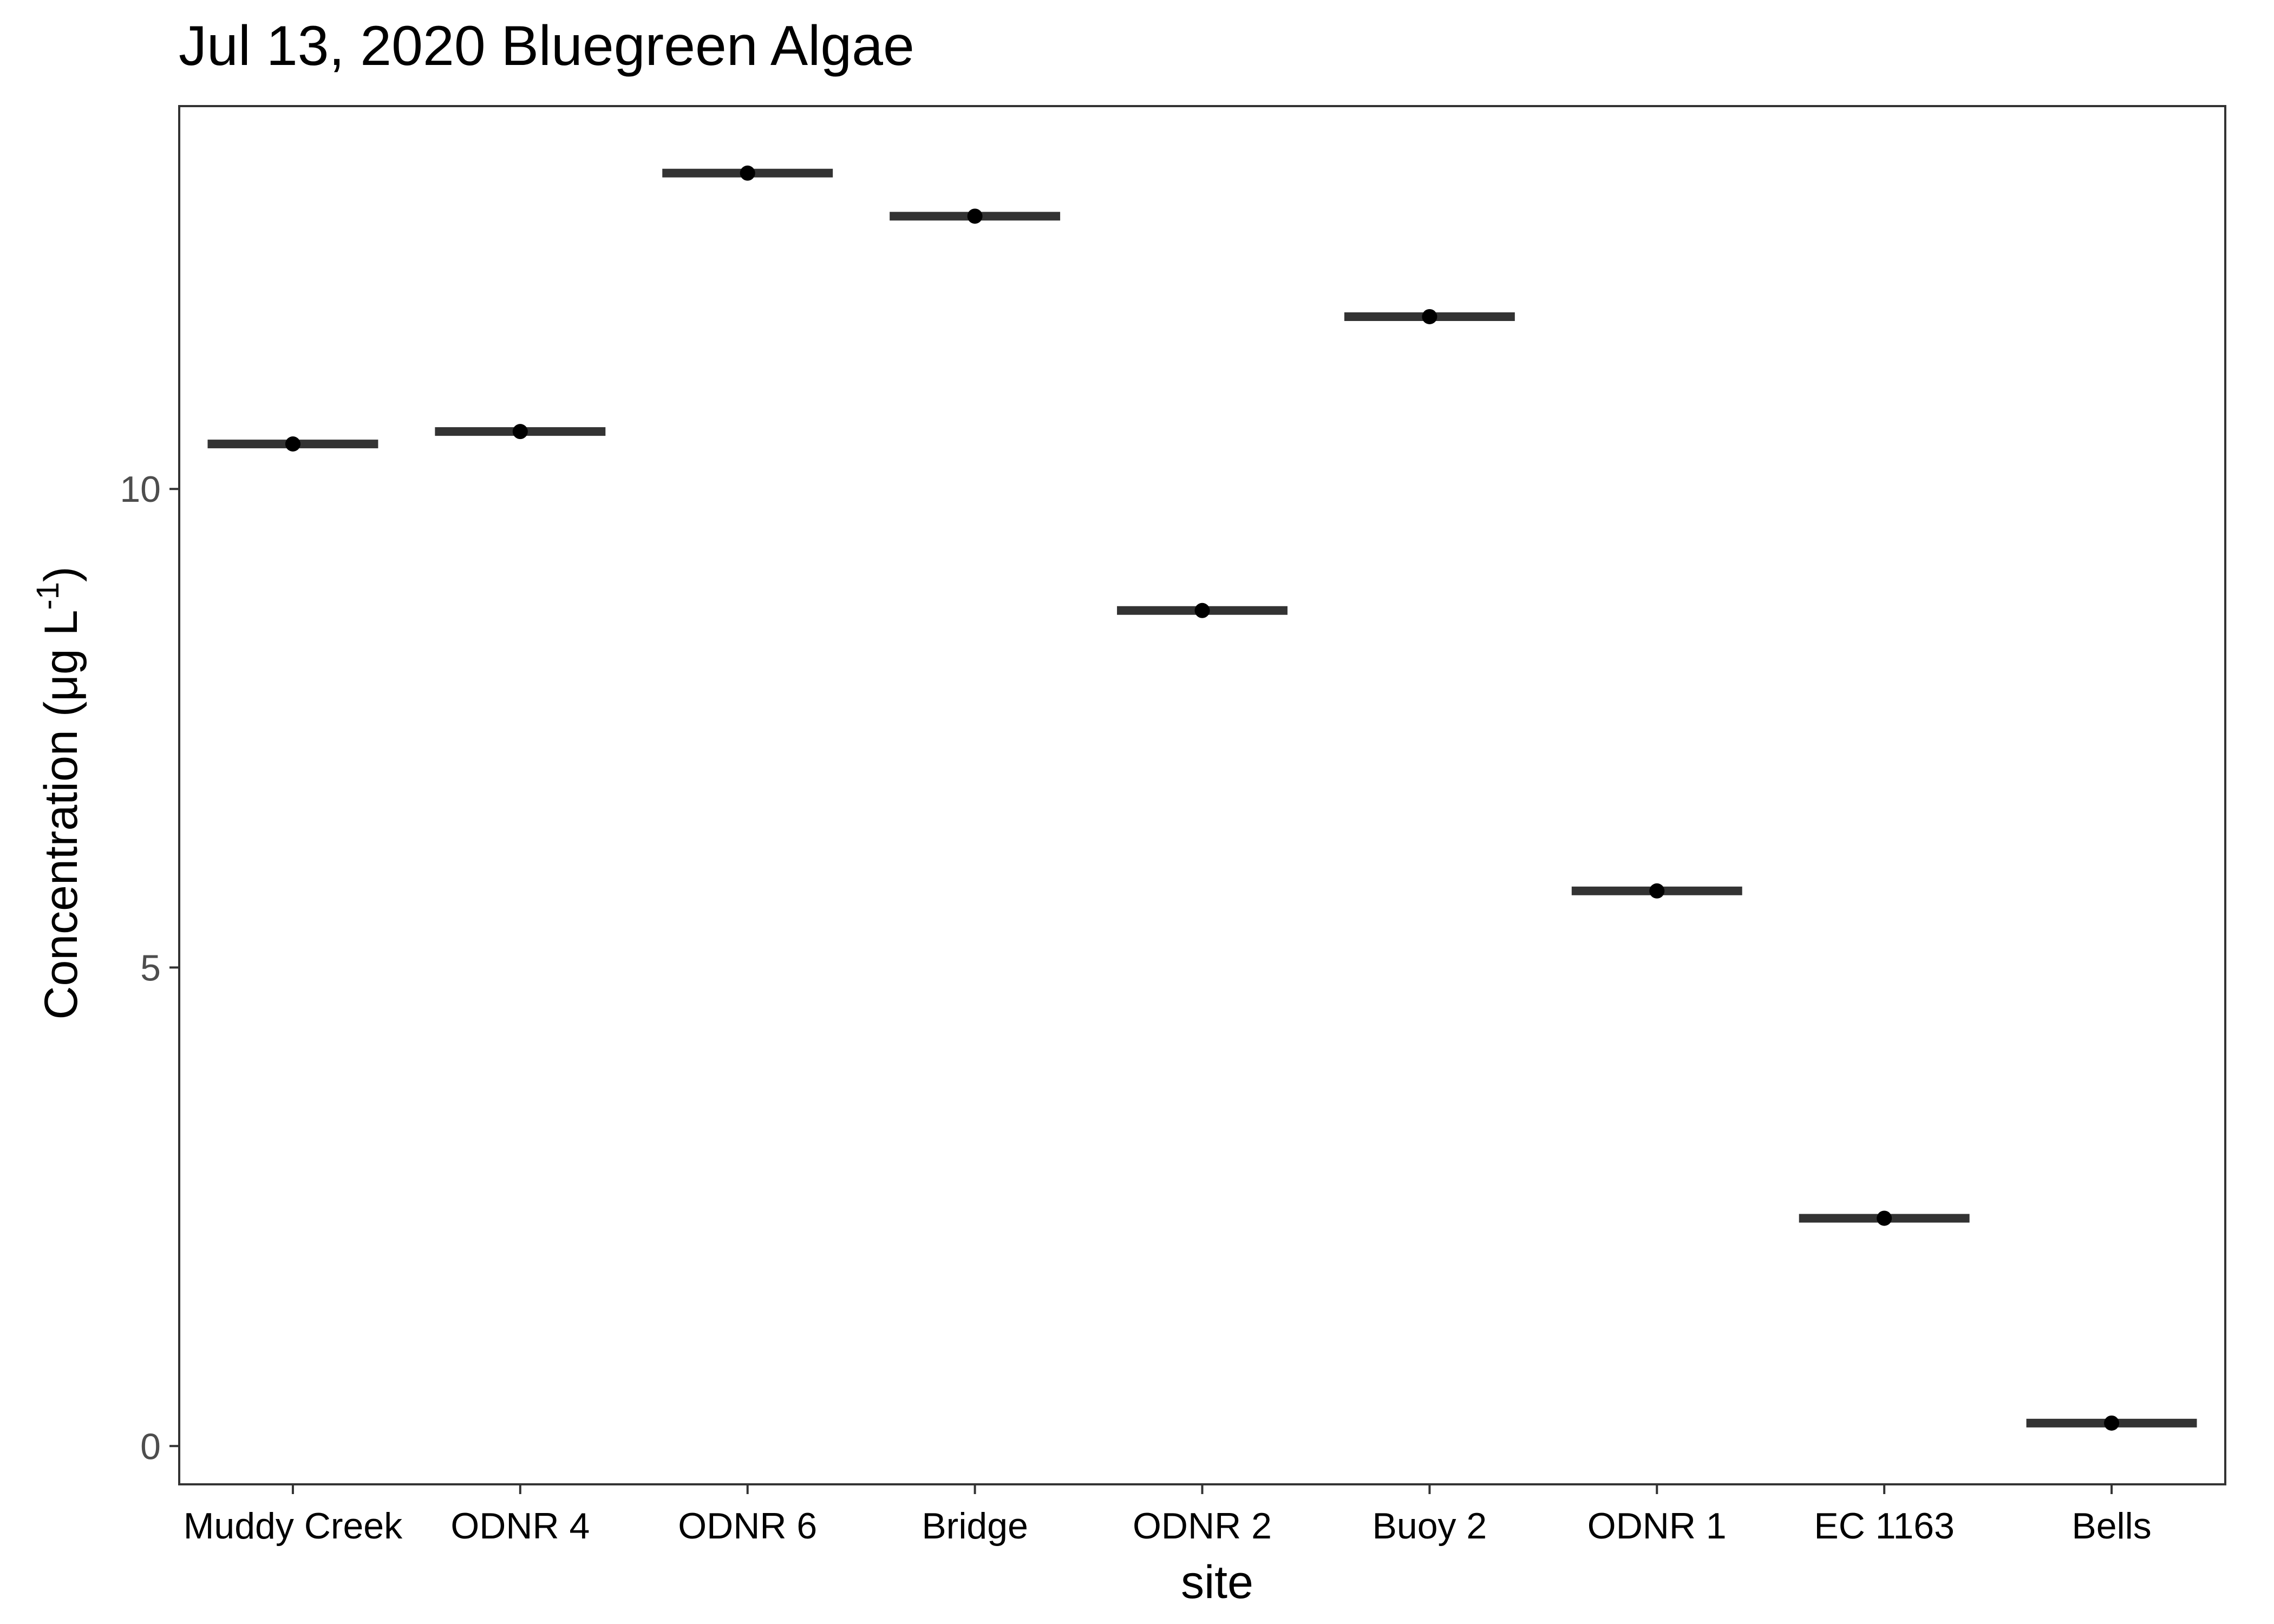  Describe the element at coordinates (1217, 1582) in the screenshot. I see `x-axis-title: site` at that location.